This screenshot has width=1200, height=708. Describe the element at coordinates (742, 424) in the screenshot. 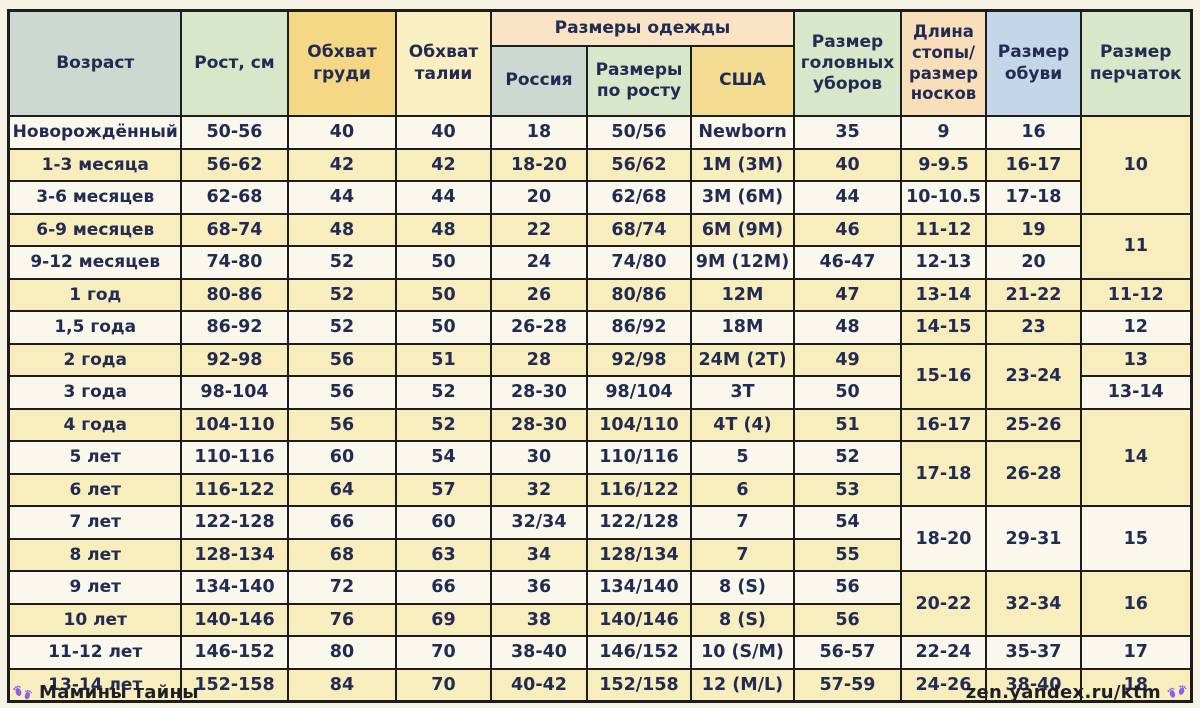

I see `cell-size-usa: 4T (4)` at that location.